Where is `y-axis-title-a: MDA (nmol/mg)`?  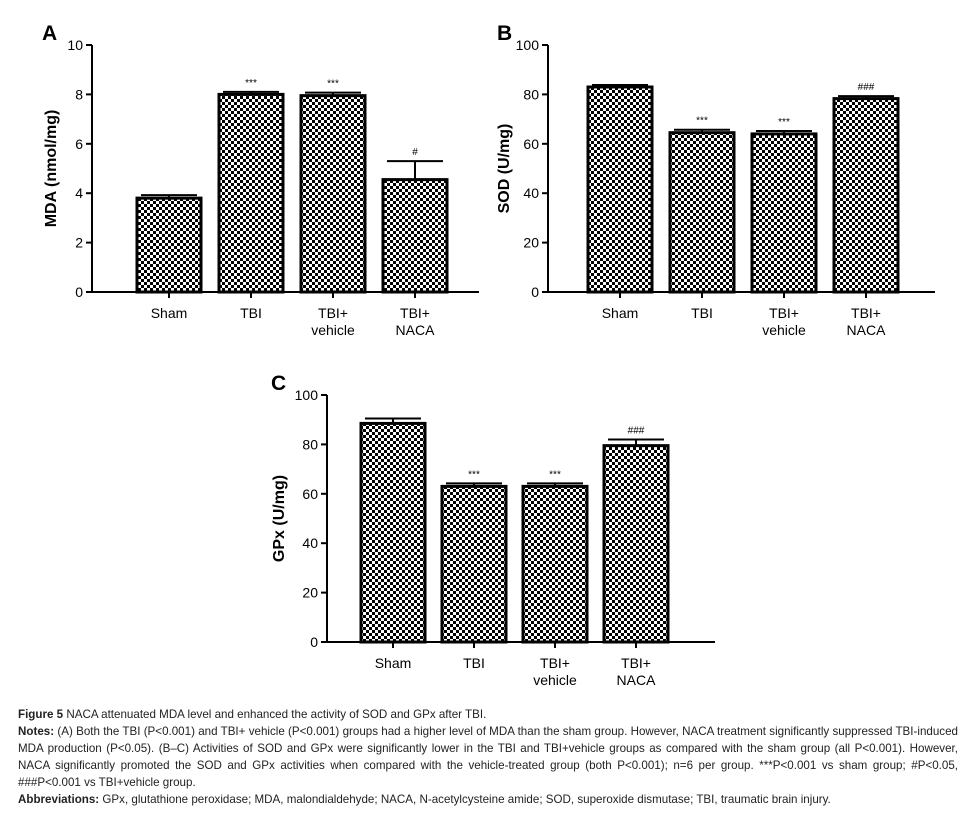
y-axis-title-a: MDA (nmol/mg) is located at coordinates (51, 169).